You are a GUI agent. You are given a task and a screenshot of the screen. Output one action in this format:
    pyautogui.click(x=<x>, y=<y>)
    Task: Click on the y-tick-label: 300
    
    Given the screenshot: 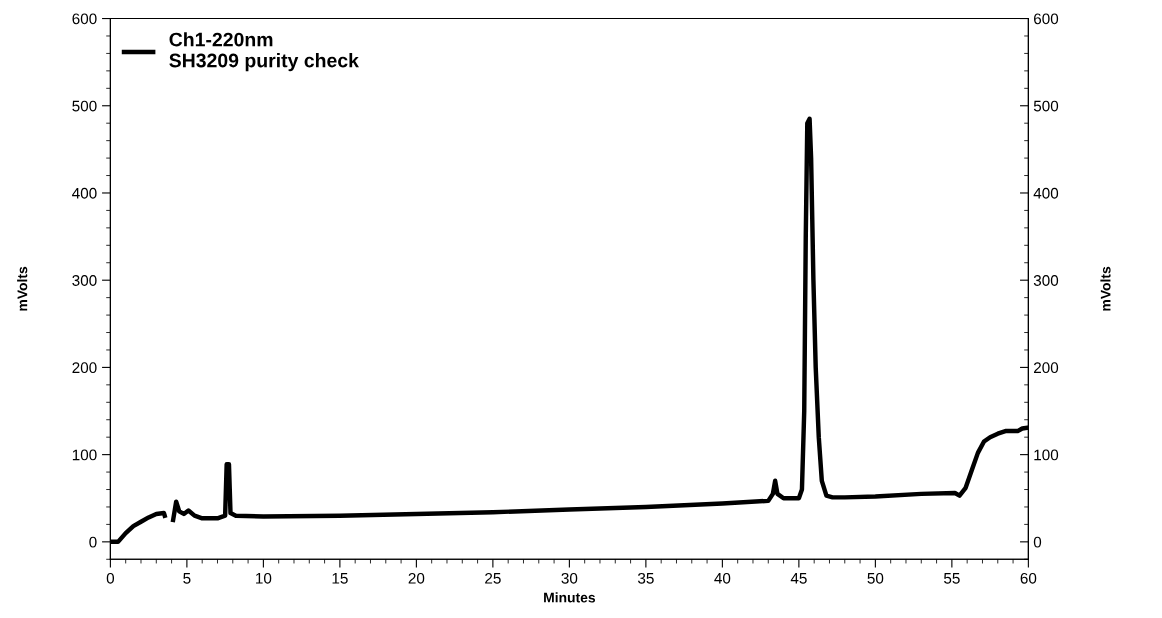 What is the action you would take?
    pyautogui.click(x=84, y=280)
    